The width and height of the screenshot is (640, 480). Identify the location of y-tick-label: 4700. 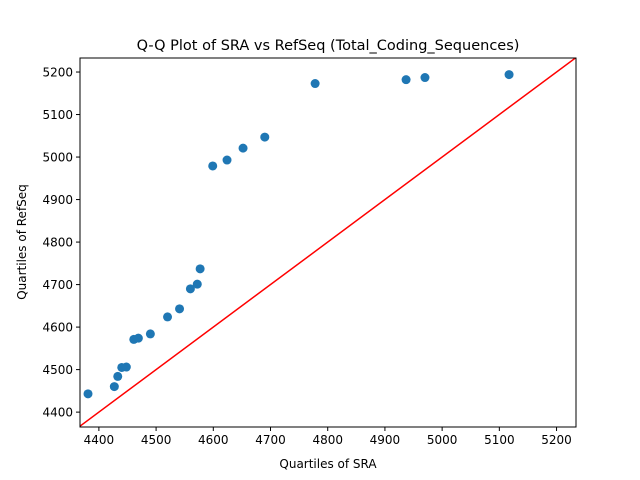
(57, 285).